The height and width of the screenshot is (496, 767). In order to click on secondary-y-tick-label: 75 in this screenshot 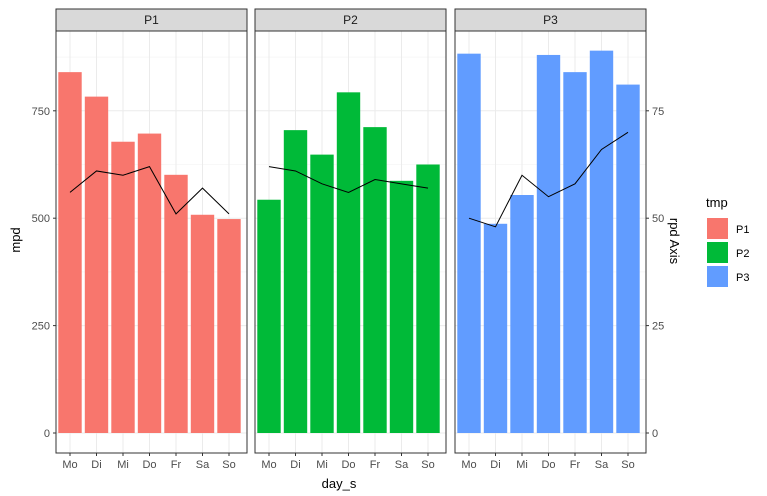, I will do `click(658, 112)`.